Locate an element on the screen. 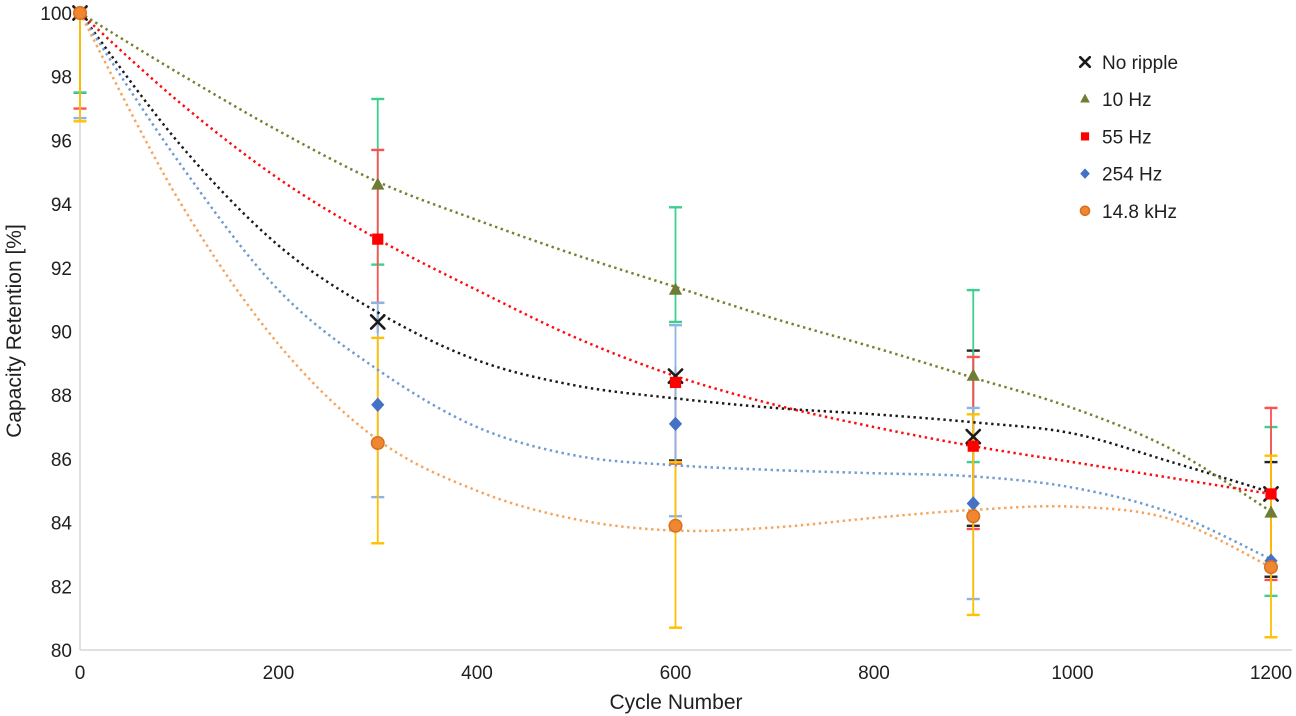  legend-item-55-hz: 55 Hz is located at coordinates (1116, 137).